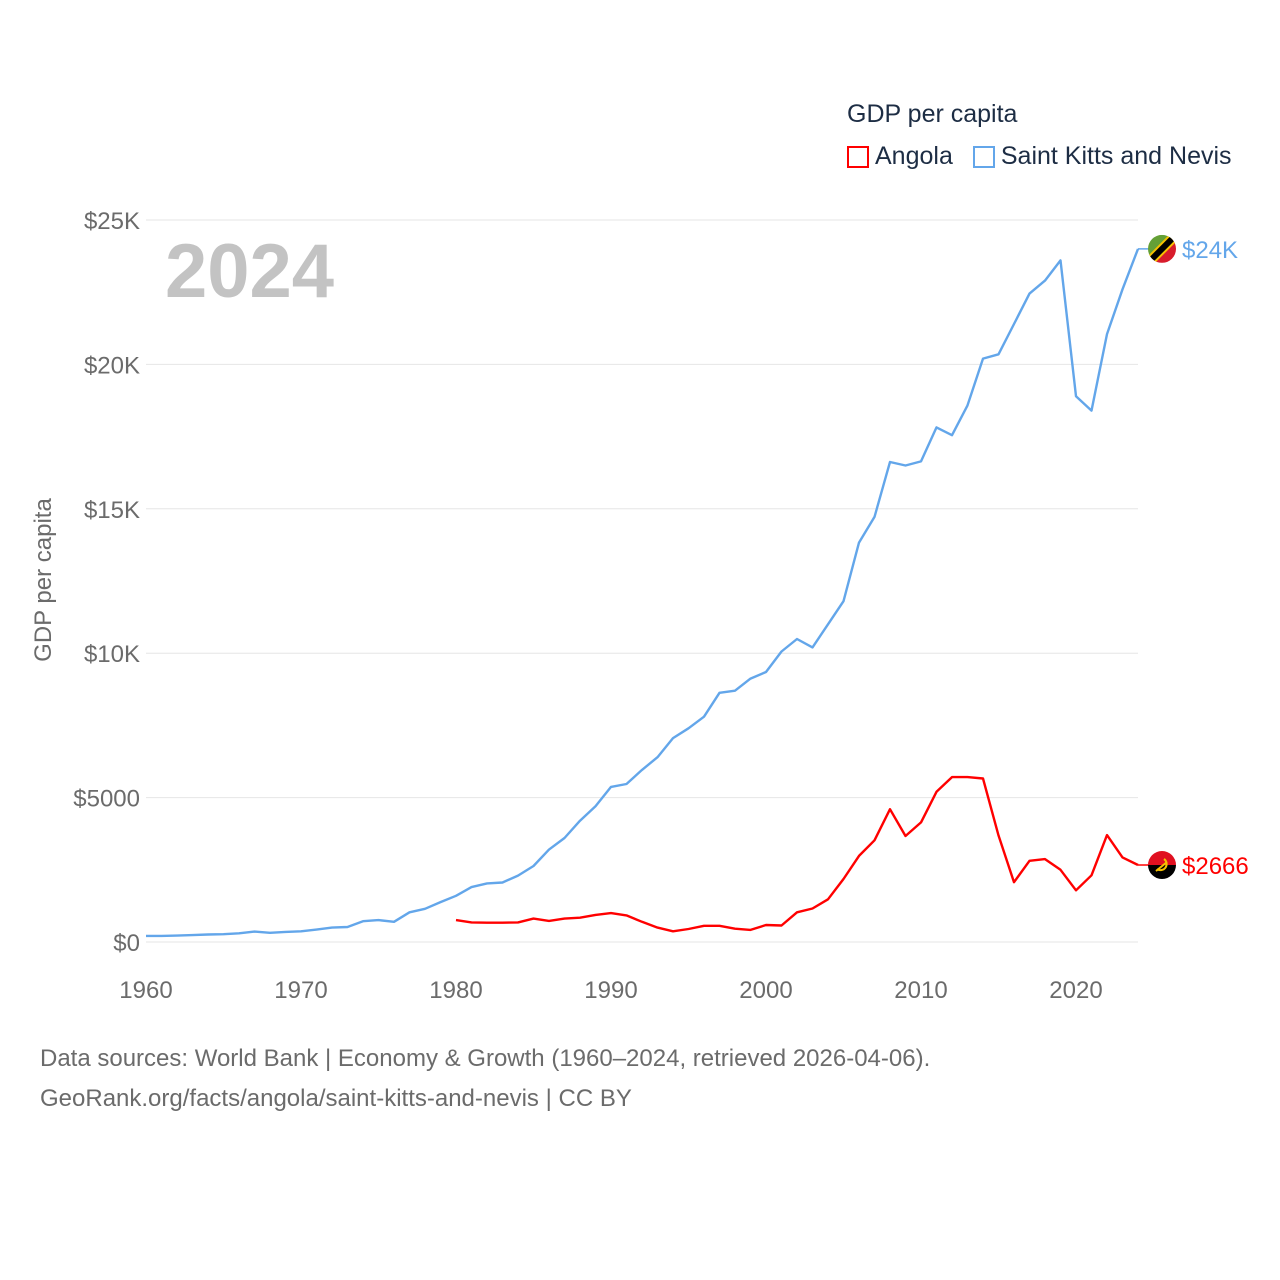  Describe the element at coordinates (1162, 865) in the screenshot. I see `angola-flag-icon` at that location.